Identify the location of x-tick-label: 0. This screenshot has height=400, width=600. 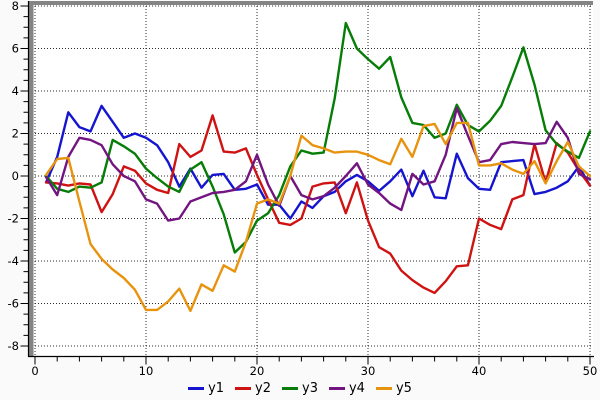
(34, 371).